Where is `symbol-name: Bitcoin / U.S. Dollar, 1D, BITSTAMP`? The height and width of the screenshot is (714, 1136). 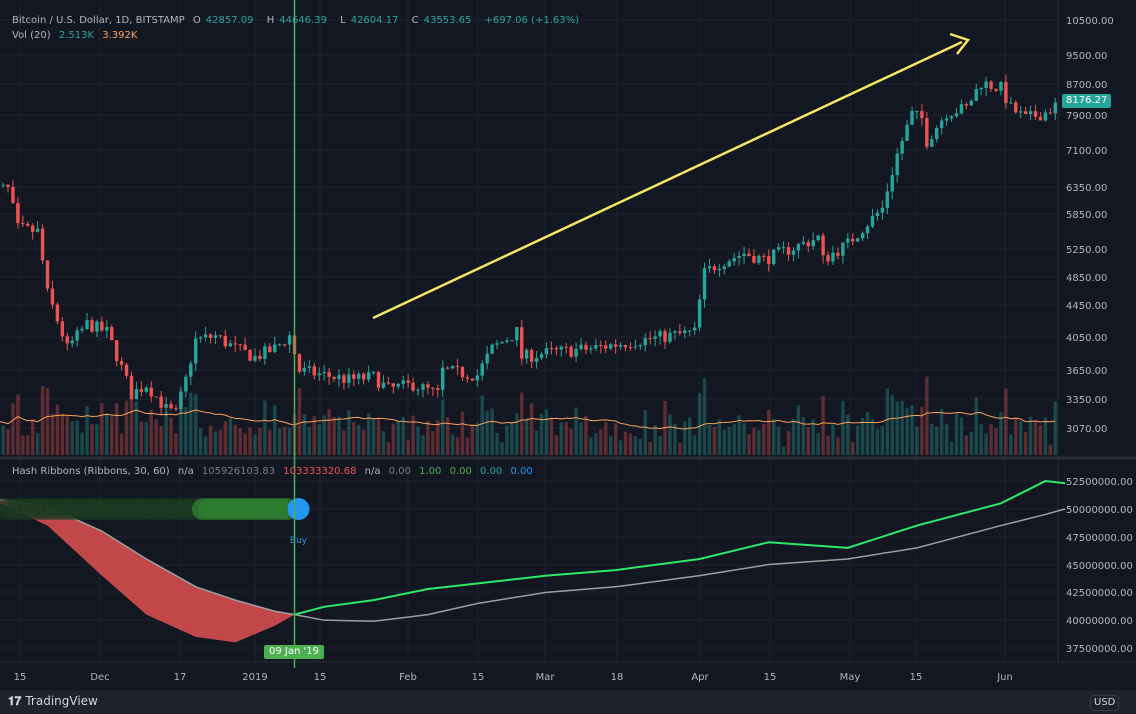 symbol-name: Bitcoin / U.S. Dollar, 1D, BITSTAMP is located at coordinates (98, 20).